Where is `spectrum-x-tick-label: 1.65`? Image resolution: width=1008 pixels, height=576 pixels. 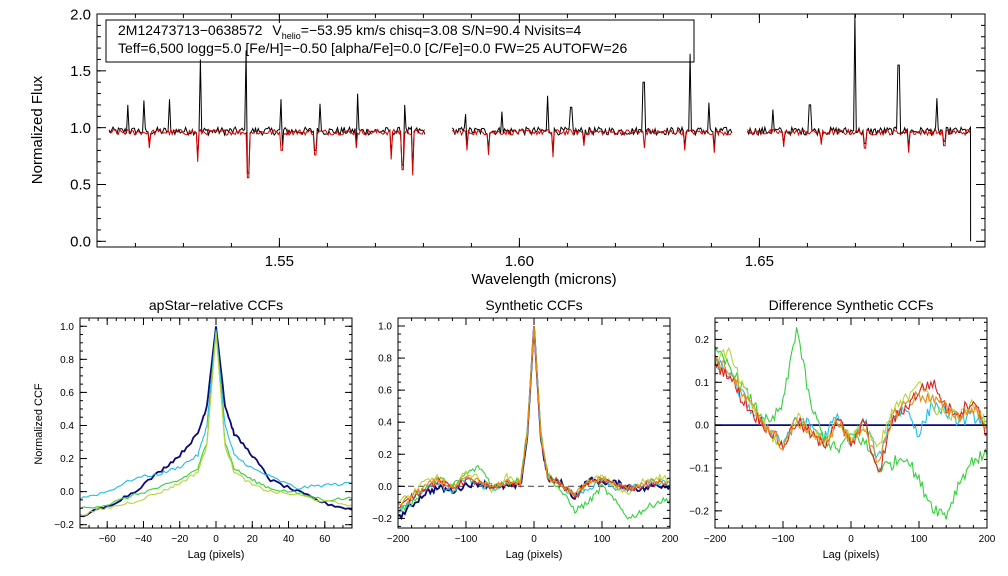
spectrum-x-tick-label: 1.65 is located at coordinates (759, 261).